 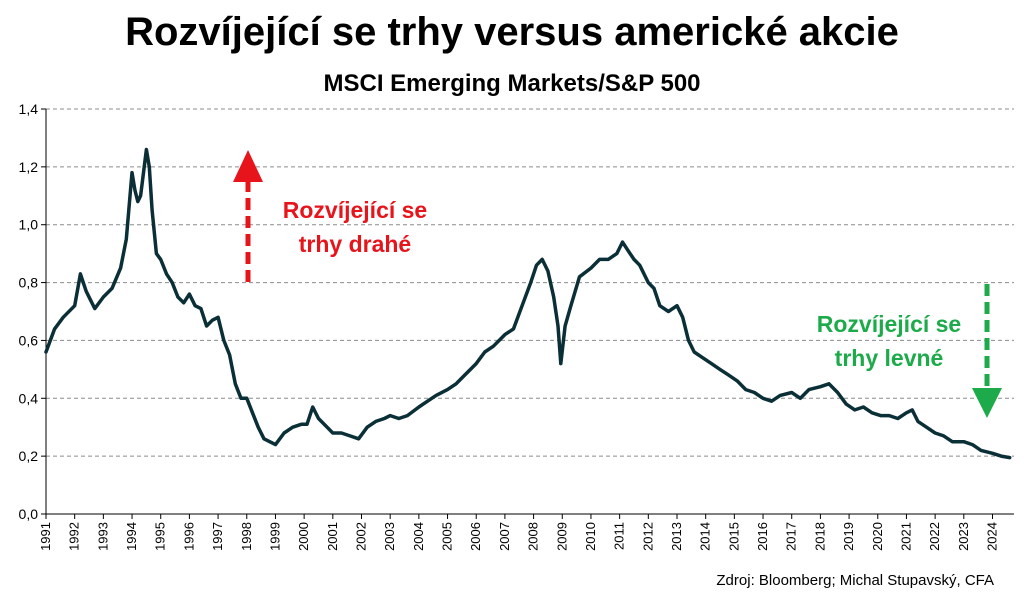 What do you see at coordinates (360, 536) in the screenshot?
I see `x-tick-label: 2002` at bounding box center [360, 536].